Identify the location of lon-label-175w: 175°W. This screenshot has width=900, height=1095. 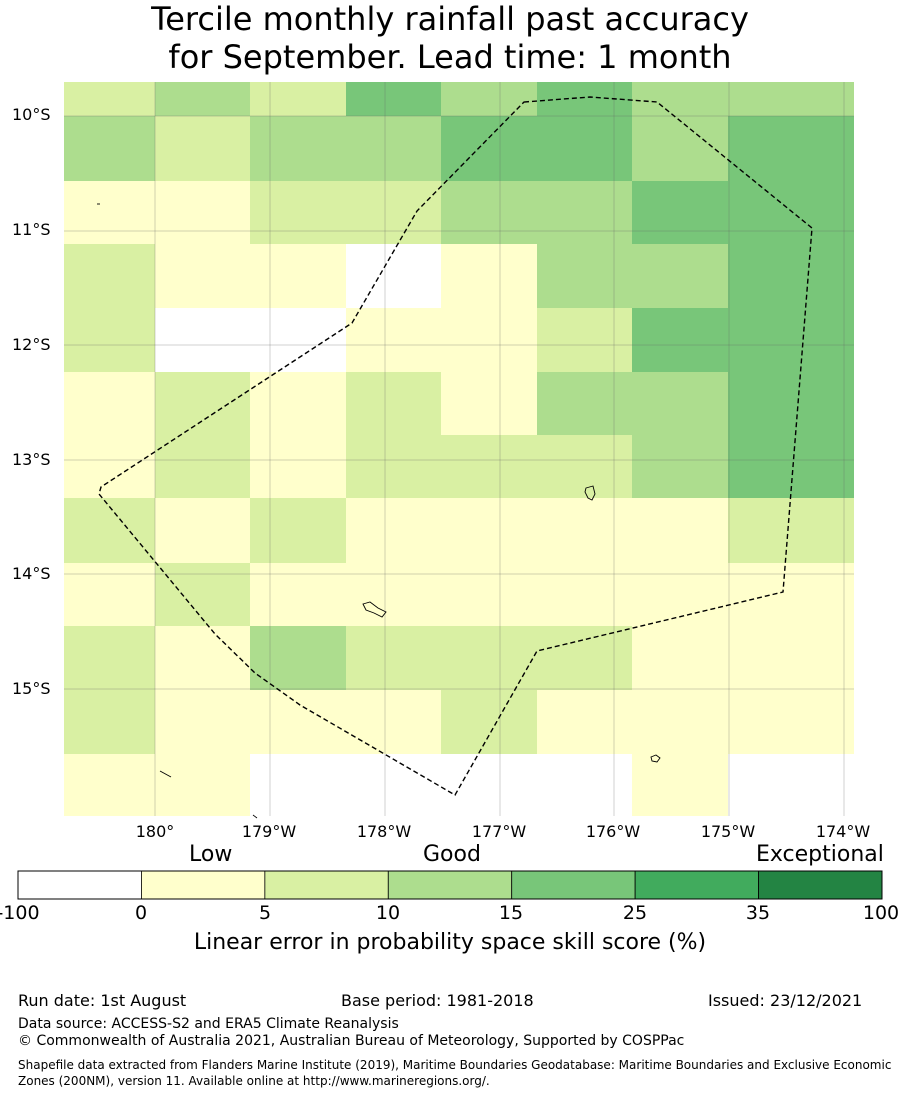
(728, 831).